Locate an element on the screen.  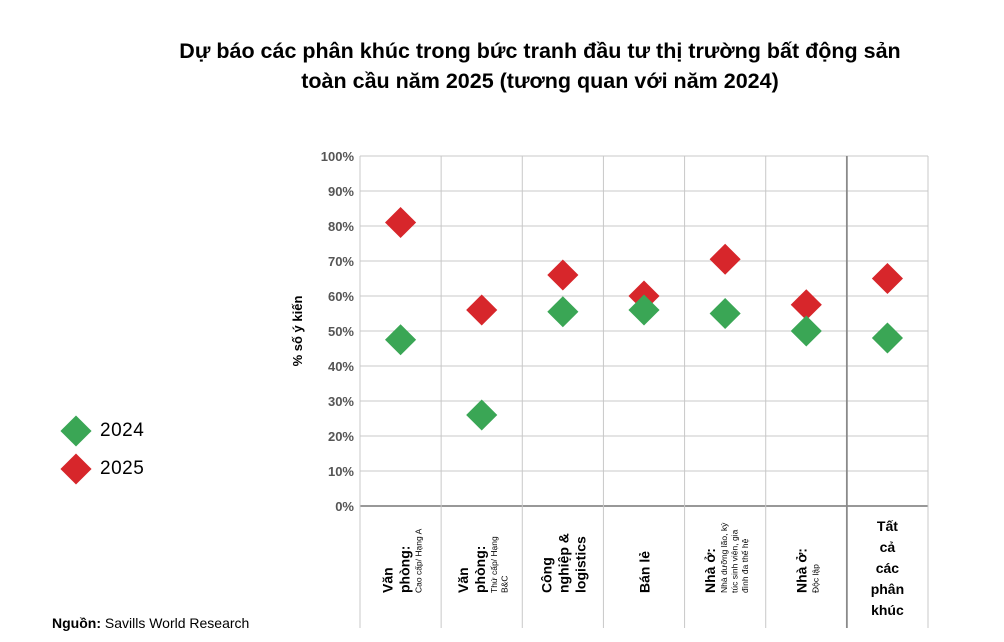
y-tick-label: 40% is located at coordinates (341, 366).